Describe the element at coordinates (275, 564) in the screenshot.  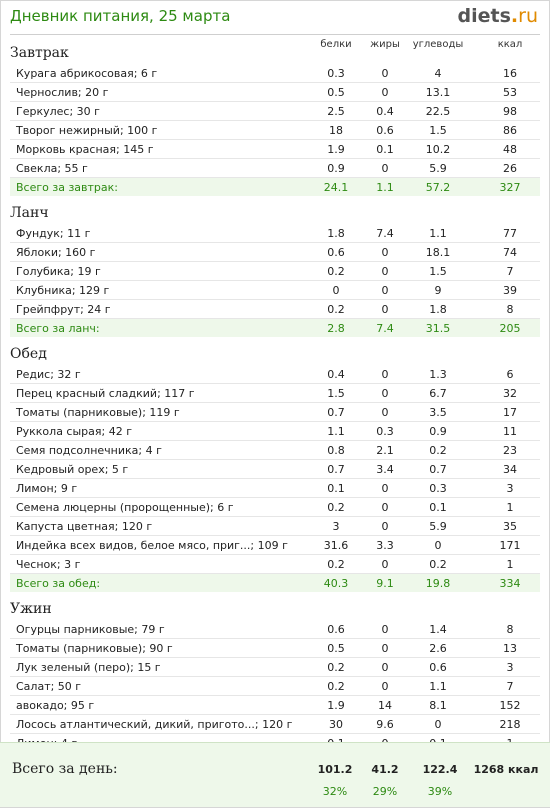
I see `food-row: Чеснок; 3 г 0.2 0 0.2 1` at that location.